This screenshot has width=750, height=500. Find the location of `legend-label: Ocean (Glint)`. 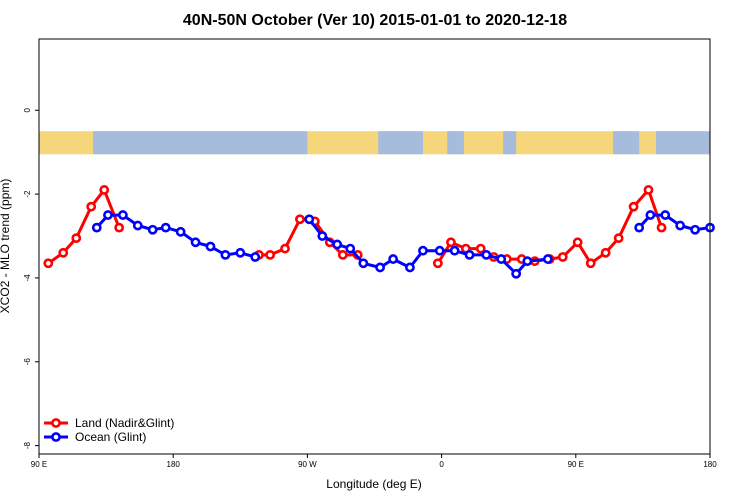

legend-label: Ocean (Glint) is located at coordinates (110, 437).